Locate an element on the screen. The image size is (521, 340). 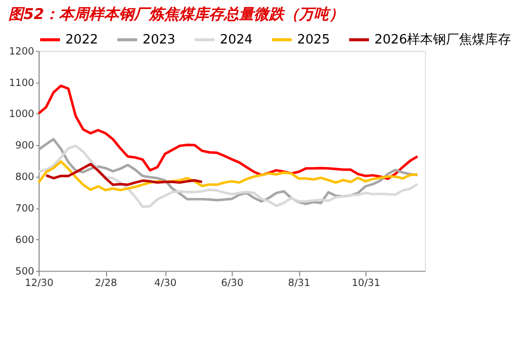
x-tick-label: 10/31 is located at coordinates (366, 284).